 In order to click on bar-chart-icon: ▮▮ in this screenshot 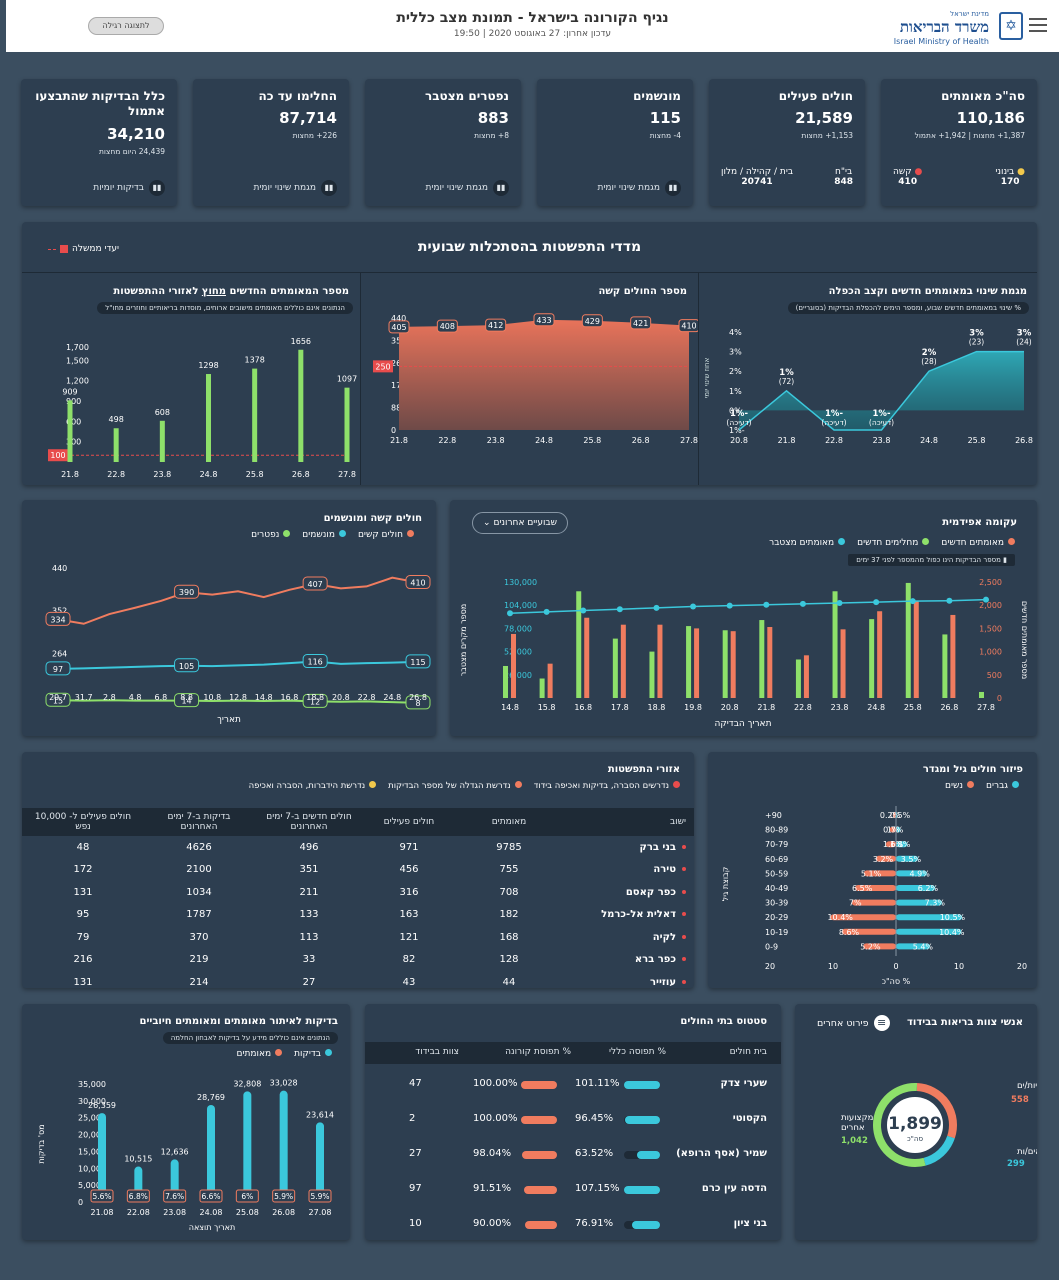, I will do `click(157, 188)`.